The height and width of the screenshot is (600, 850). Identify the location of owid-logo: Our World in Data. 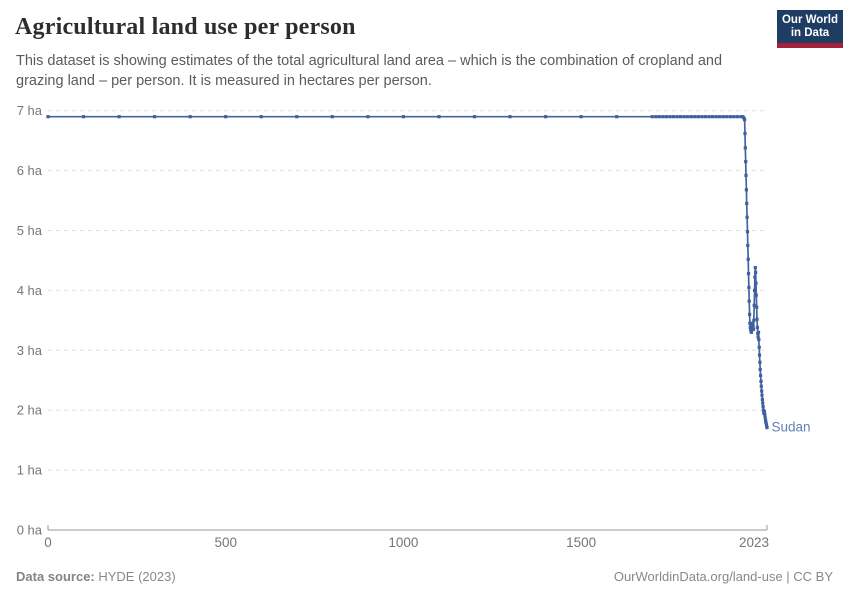
(810, 29).